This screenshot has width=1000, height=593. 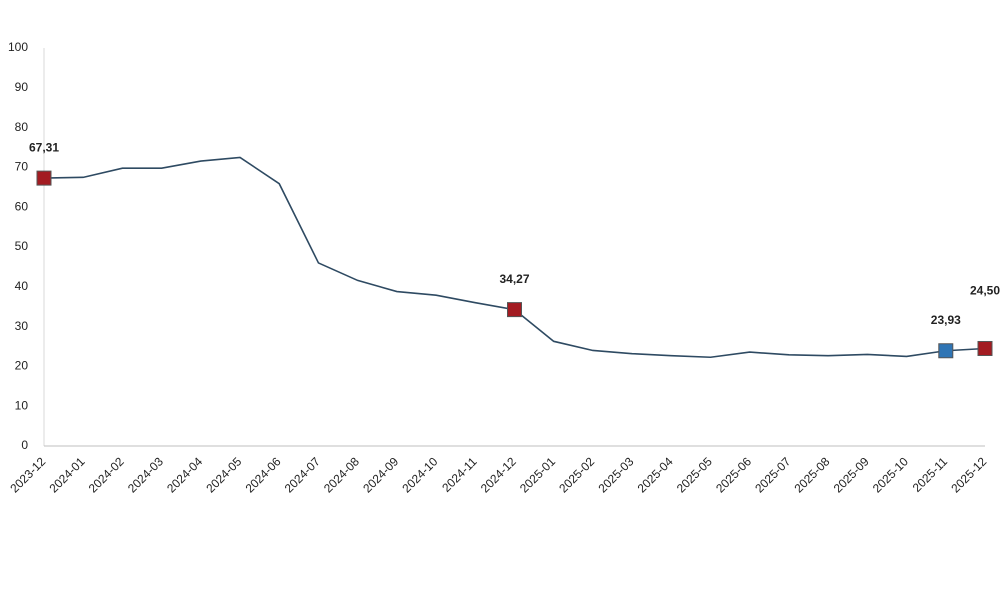 I want to click on y-tick-label: 20, so click(x=22, y=366).